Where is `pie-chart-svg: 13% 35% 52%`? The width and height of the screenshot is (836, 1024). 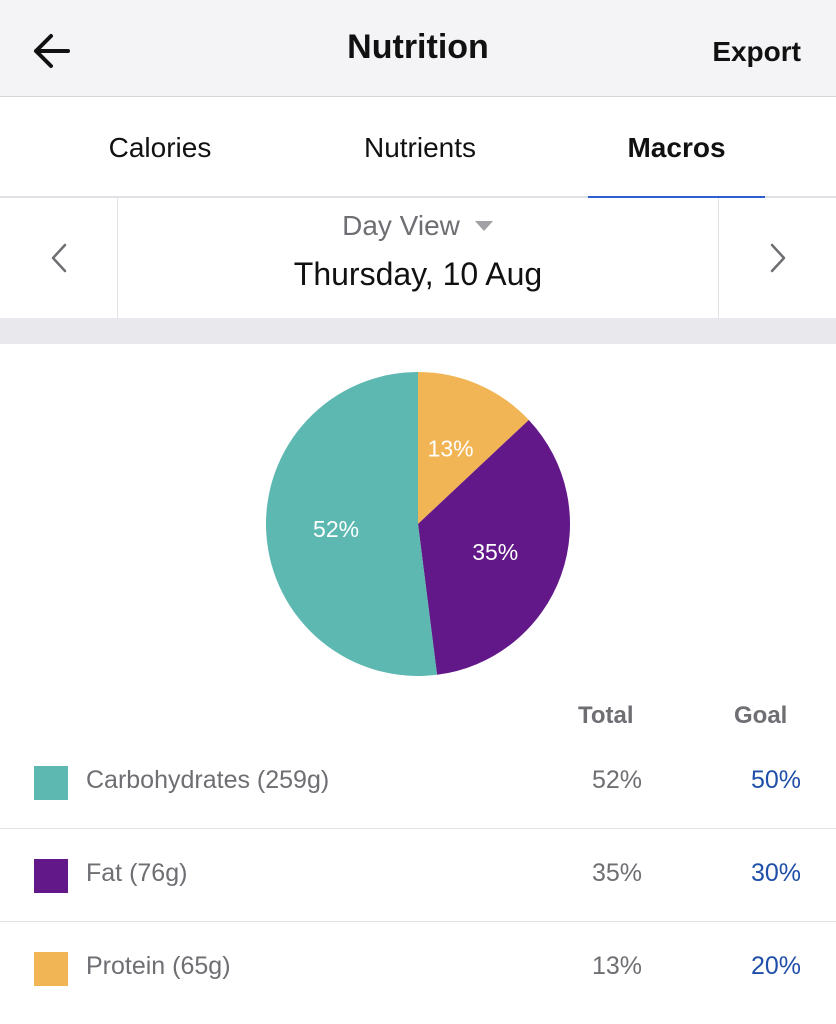
pie-chart-svg: 13% 35% 52% is located at coordinates (418, 524).